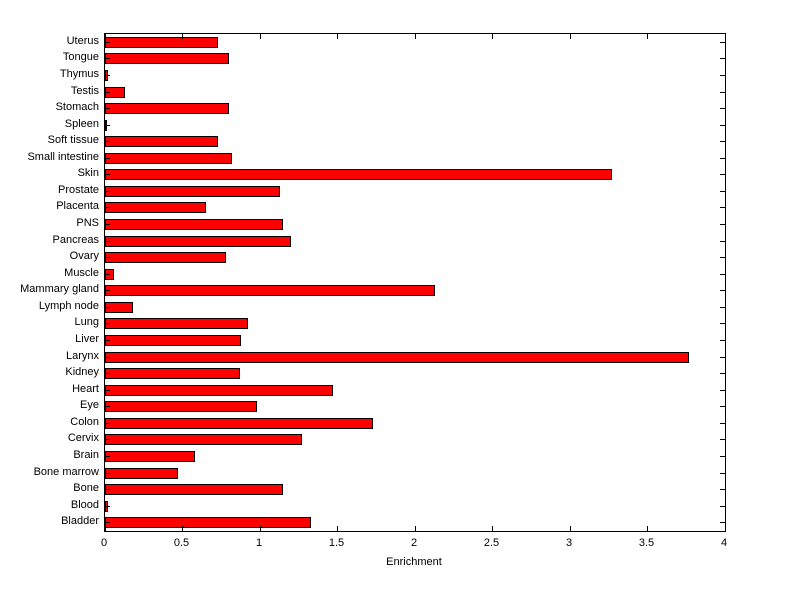 Image resolution: width=800 pixels, height=599 pixels. What do you see at coordinates (63, 156) in the screenshot?
I see `y-tick-label: Small intestine` at bounding box center [63, 156].